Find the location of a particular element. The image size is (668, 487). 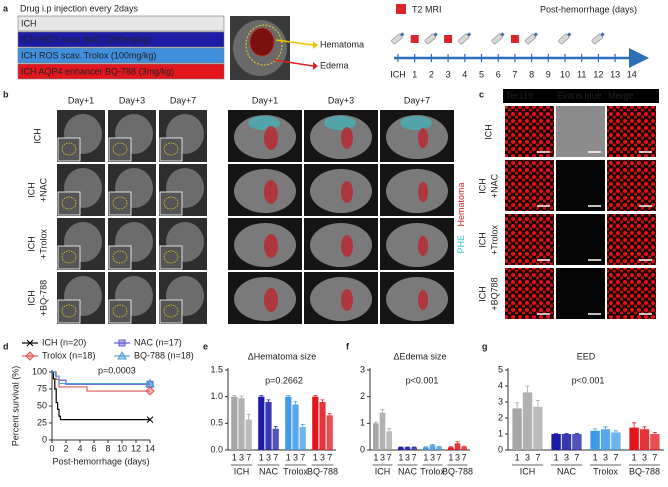

panel-label: a is located at coordinates (6, 8).